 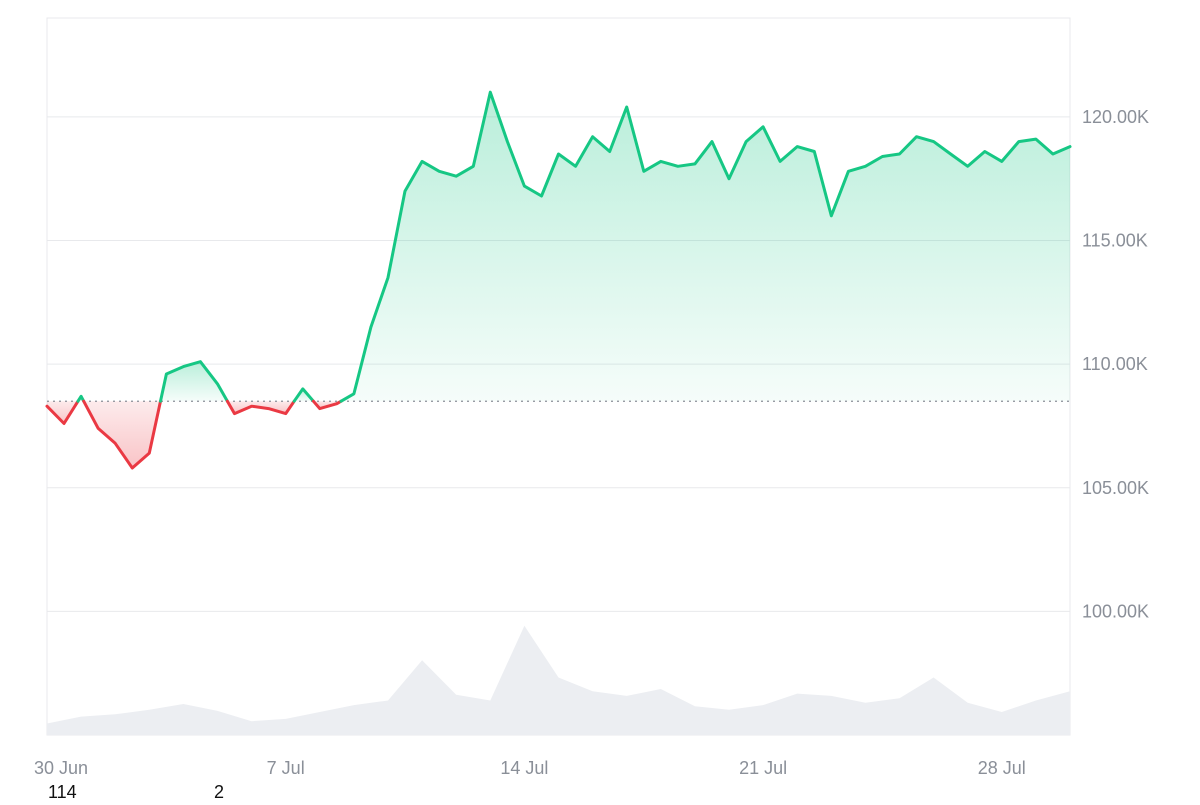 I want to click on y-tick-label: 110.00K, so click(x=1115, y=364).